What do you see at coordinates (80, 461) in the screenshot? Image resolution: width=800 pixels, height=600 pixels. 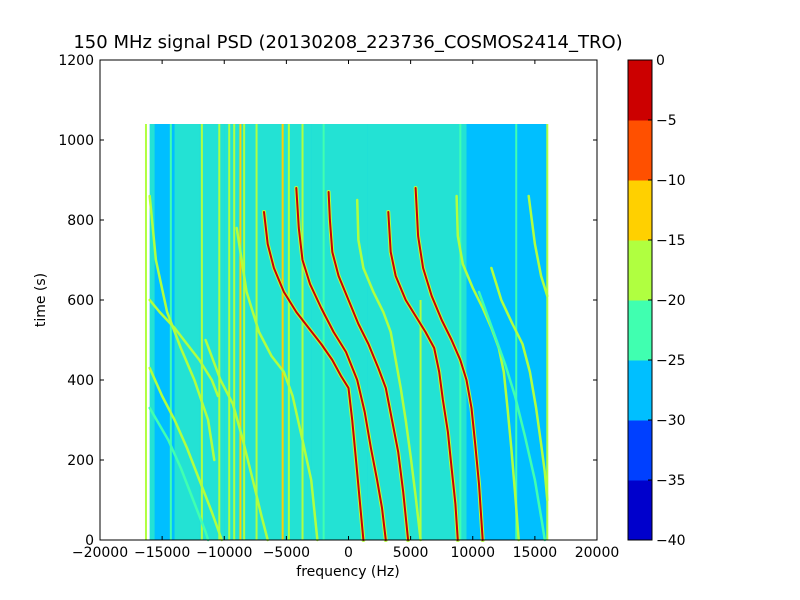 I see `y-tick-label: 200` at bounding box center [80, 461].